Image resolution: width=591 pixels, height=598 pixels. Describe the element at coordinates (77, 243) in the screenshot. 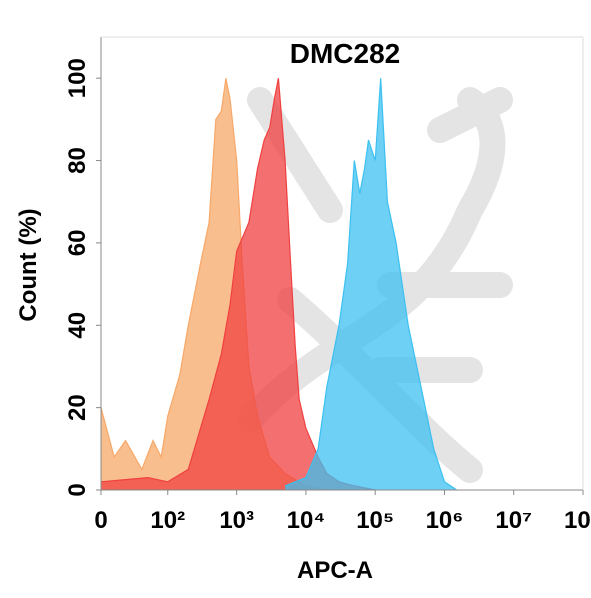

I see `y-tick-label: 60` at that location.